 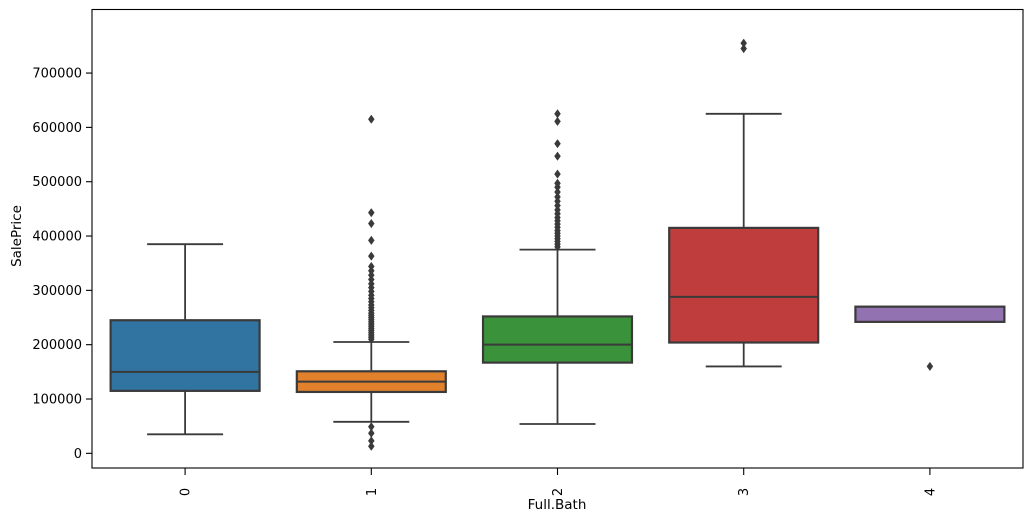 I want to click on y-tick-label: 400000, so click(x=57, y=237).